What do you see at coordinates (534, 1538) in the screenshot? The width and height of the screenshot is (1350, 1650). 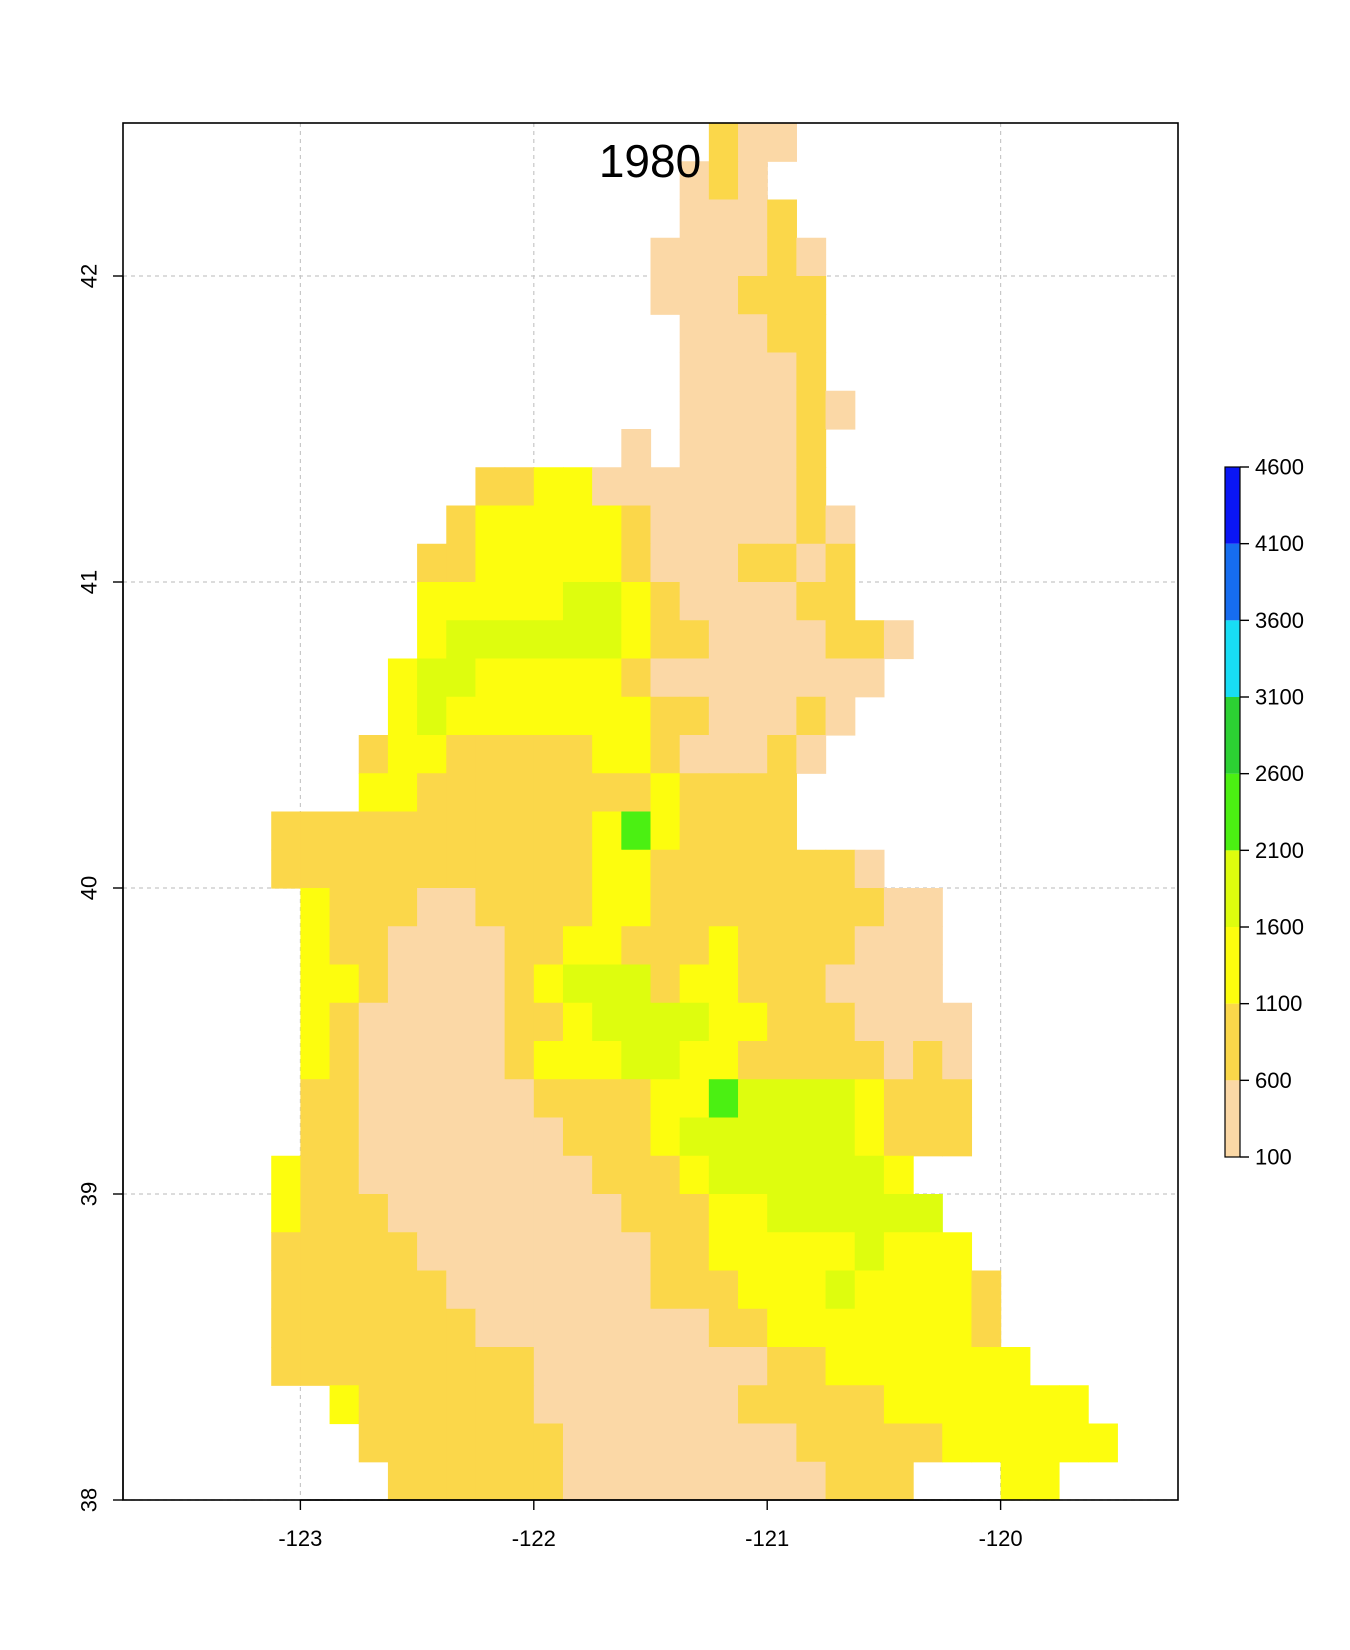 I see `x-tick-label: -122` at bounding box center [534, 1538].